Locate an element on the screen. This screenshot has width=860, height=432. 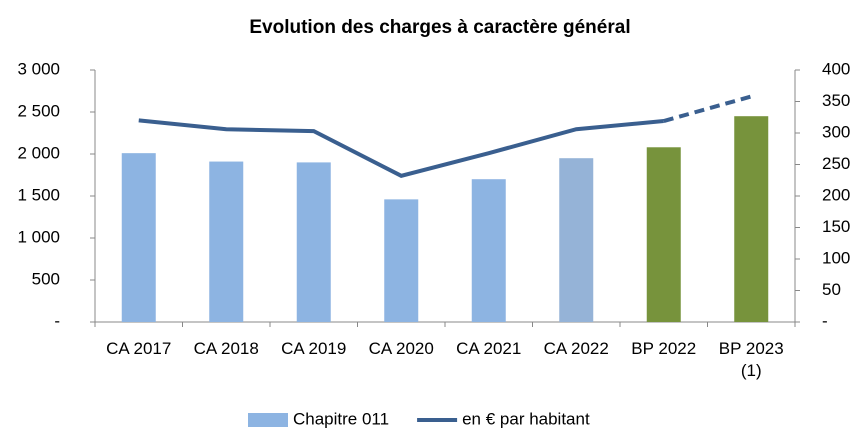
legend-label: en € par habitant is located at coordinates (526, 418).